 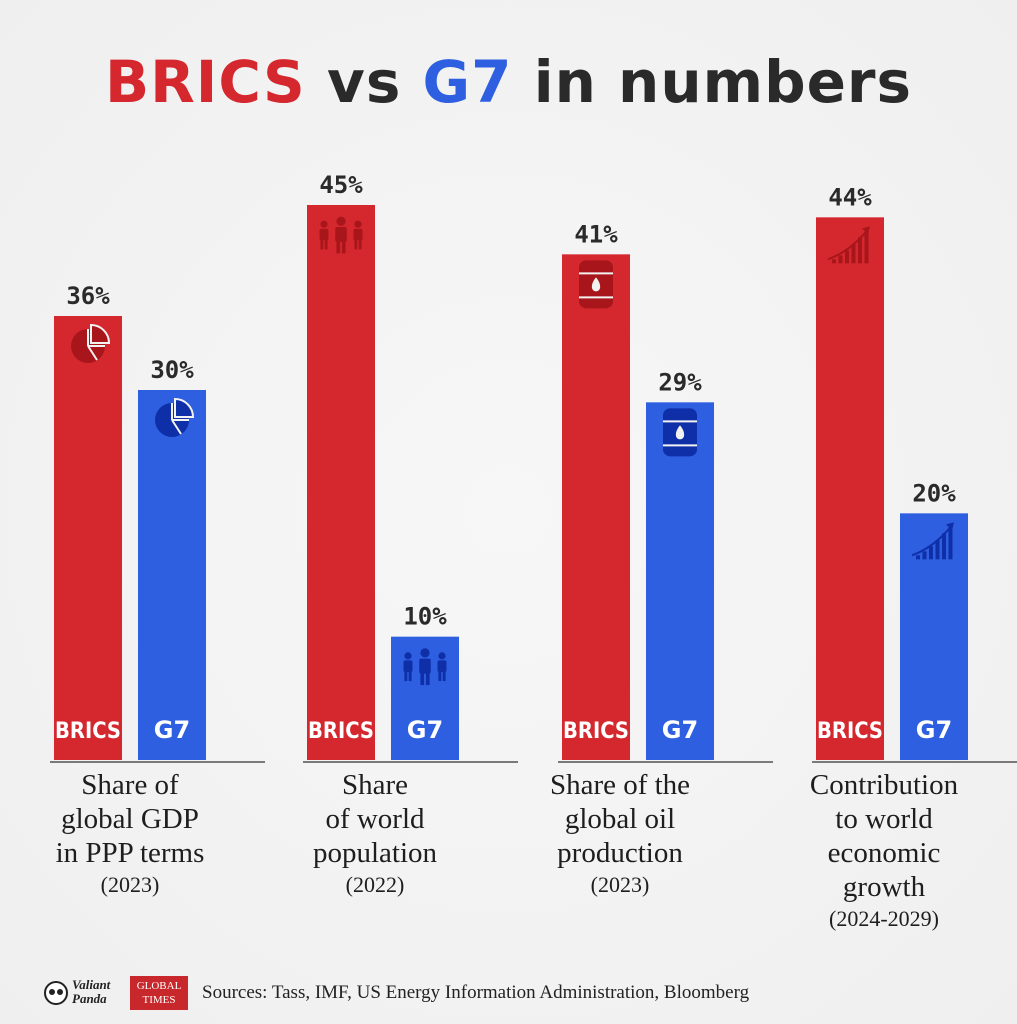 What do you see at coordinates (712, 82) in the screenshot?
I see `title-rest: in numbers` at bounding box center [712, 82].